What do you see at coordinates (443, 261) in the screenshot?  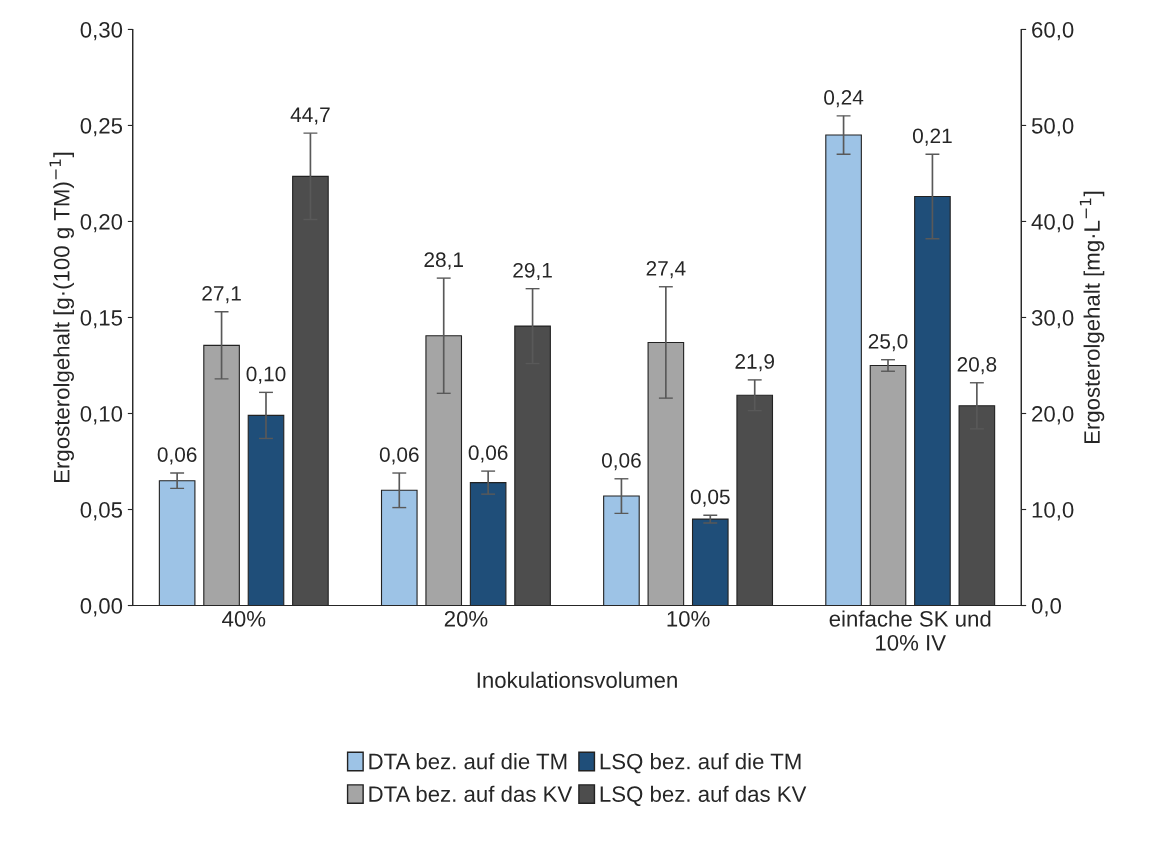 I see `data-label: 28,1` at bounding box center [443, 261].